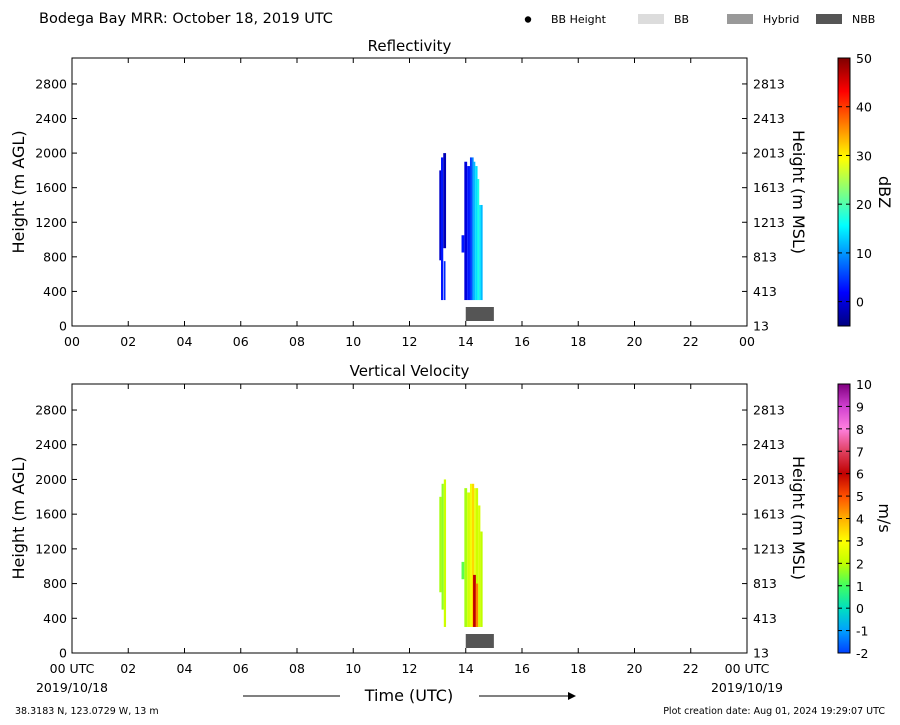 This screenshot has height=725, width=900. What do you see at coordinates (860, 586) in the screenshot?
I see `velocity-colorbar-tick-label: 1` at bounding box center [860, 586].